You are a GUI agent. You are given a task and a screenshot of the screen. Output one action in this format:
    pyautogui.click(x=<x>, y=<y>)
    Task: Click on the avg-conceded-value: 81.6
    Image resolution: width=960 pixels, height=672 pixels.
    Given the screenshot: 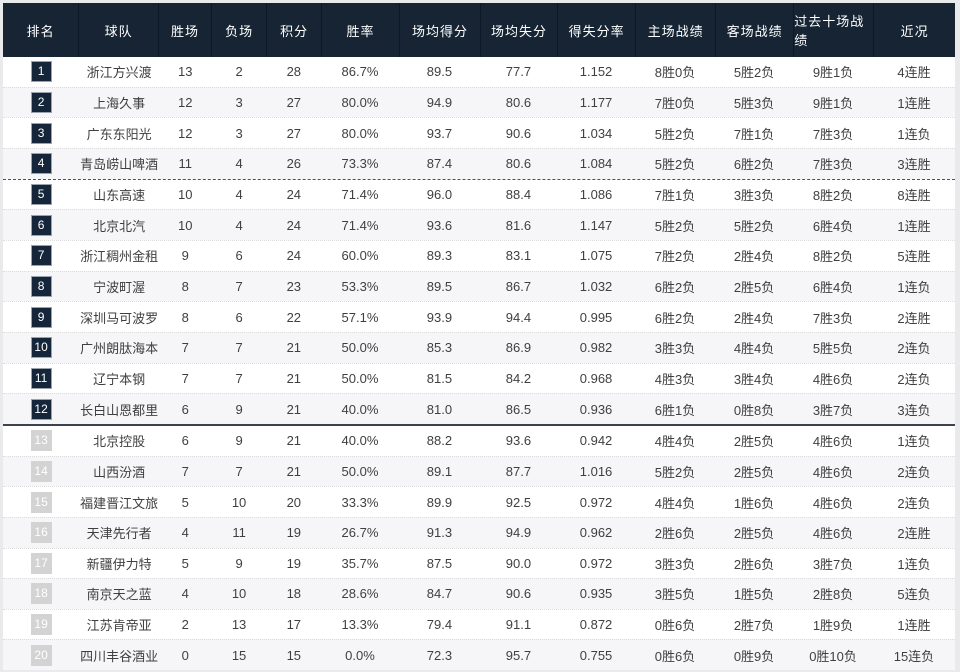 What is the action you would take?
    pyautogui.click(x=518, y=225)
    